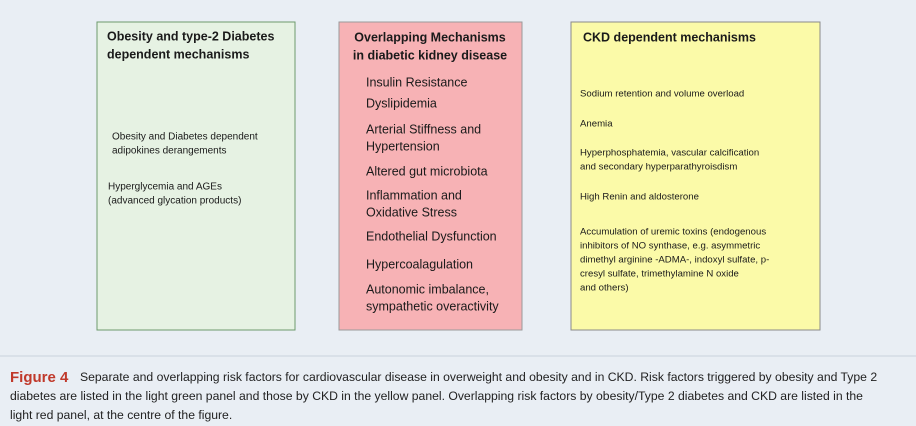 This screenshot has height=426, width=916. I want to click on panel-item: and others), so click(604, 288).